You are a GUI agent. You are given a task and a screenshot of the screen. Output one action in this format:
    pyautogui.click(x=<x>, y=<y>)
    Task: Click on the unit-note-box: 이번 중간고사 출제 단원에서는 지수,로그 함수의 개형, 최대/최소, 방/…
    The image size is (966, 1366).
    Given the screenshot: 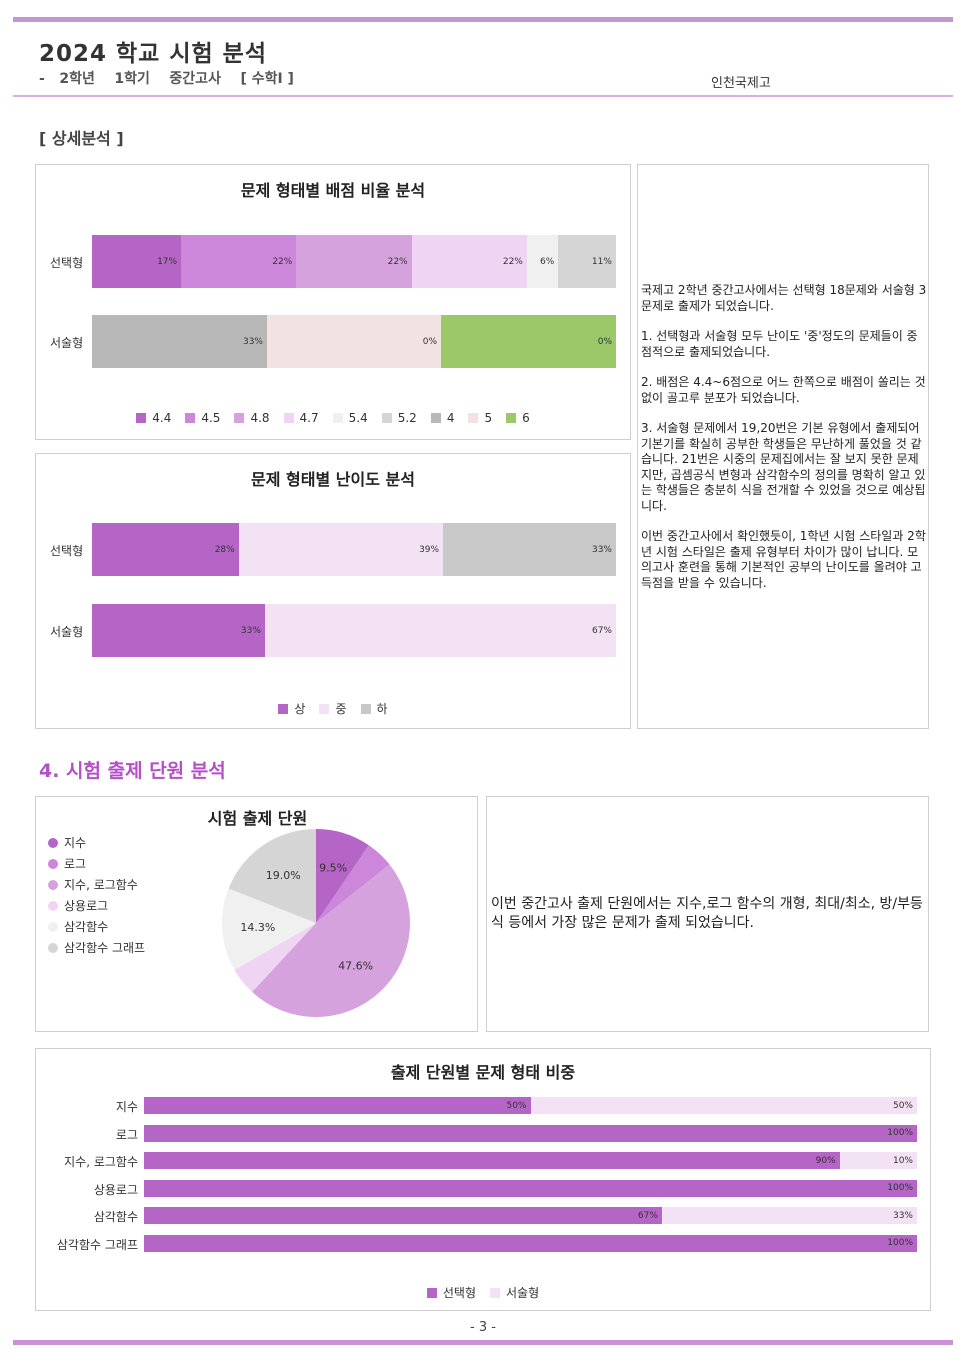 What is the action you would take?
    pyautogui.click(x=707, y=914)
    